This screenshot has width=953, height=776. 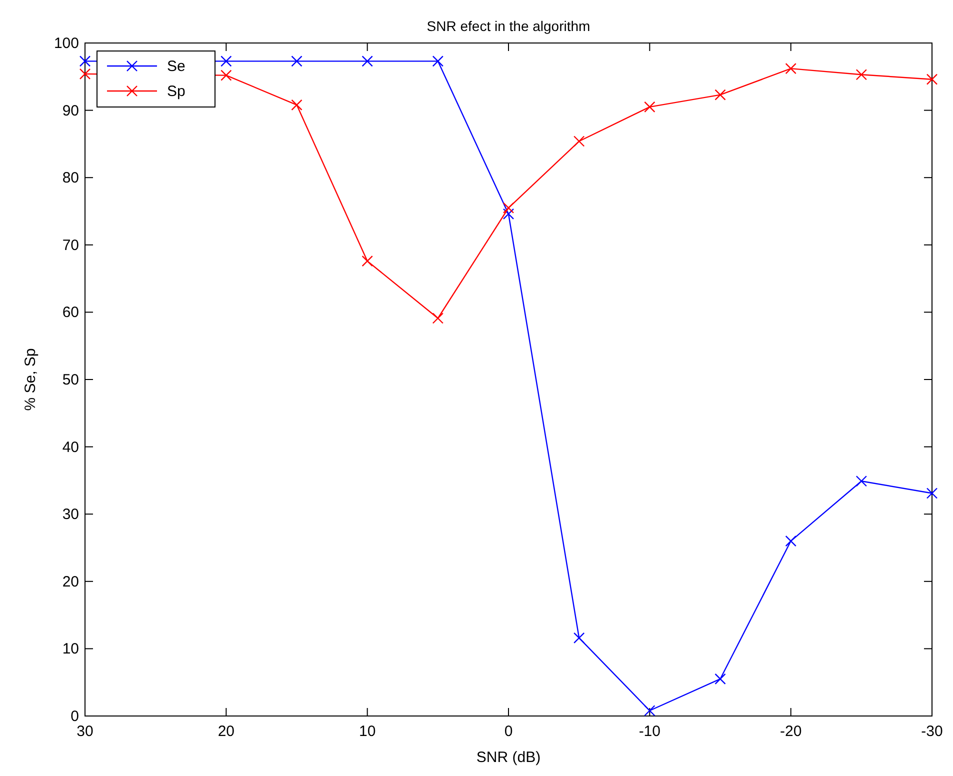 I want to click on legend-label: Se, so click(x=176, y=66).